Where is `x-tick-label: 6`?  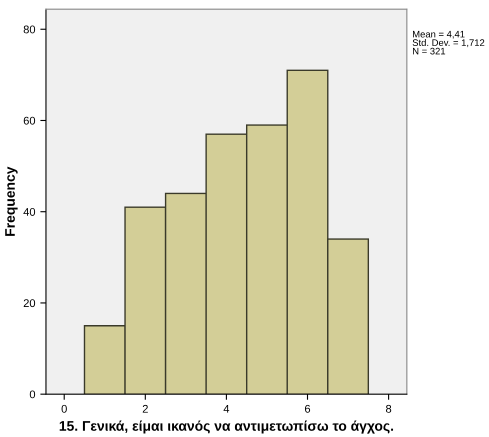
x-tick-label: 6 is located at coordinates (307, 408).